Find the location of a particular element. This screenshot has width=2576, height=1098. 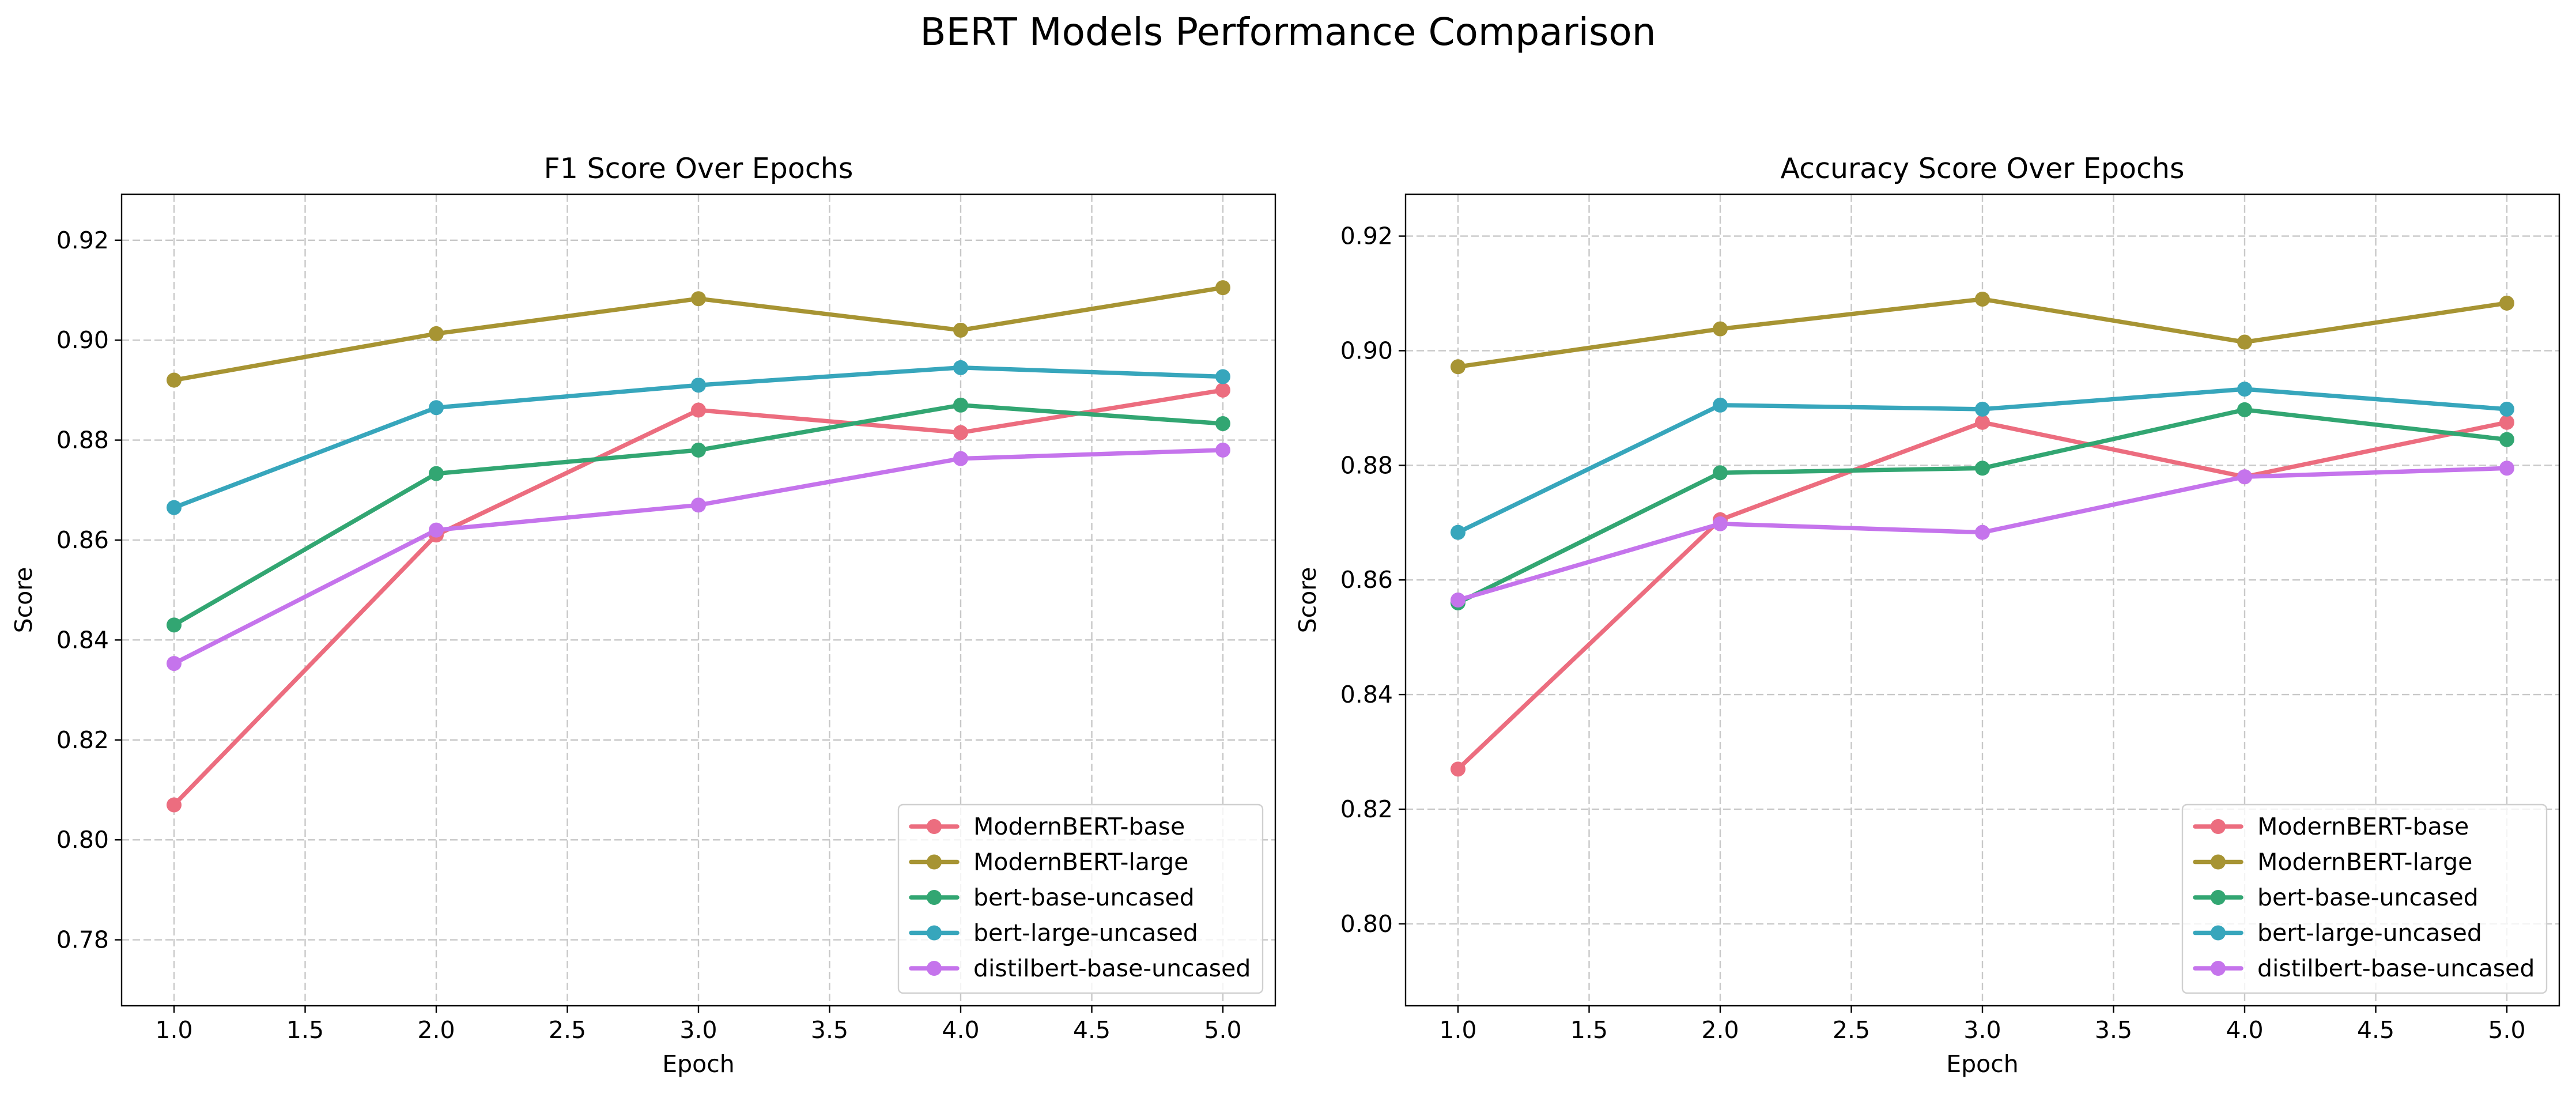

f1-legend-label: distilbert-base-uncased is located at coordinates (1112, 968).